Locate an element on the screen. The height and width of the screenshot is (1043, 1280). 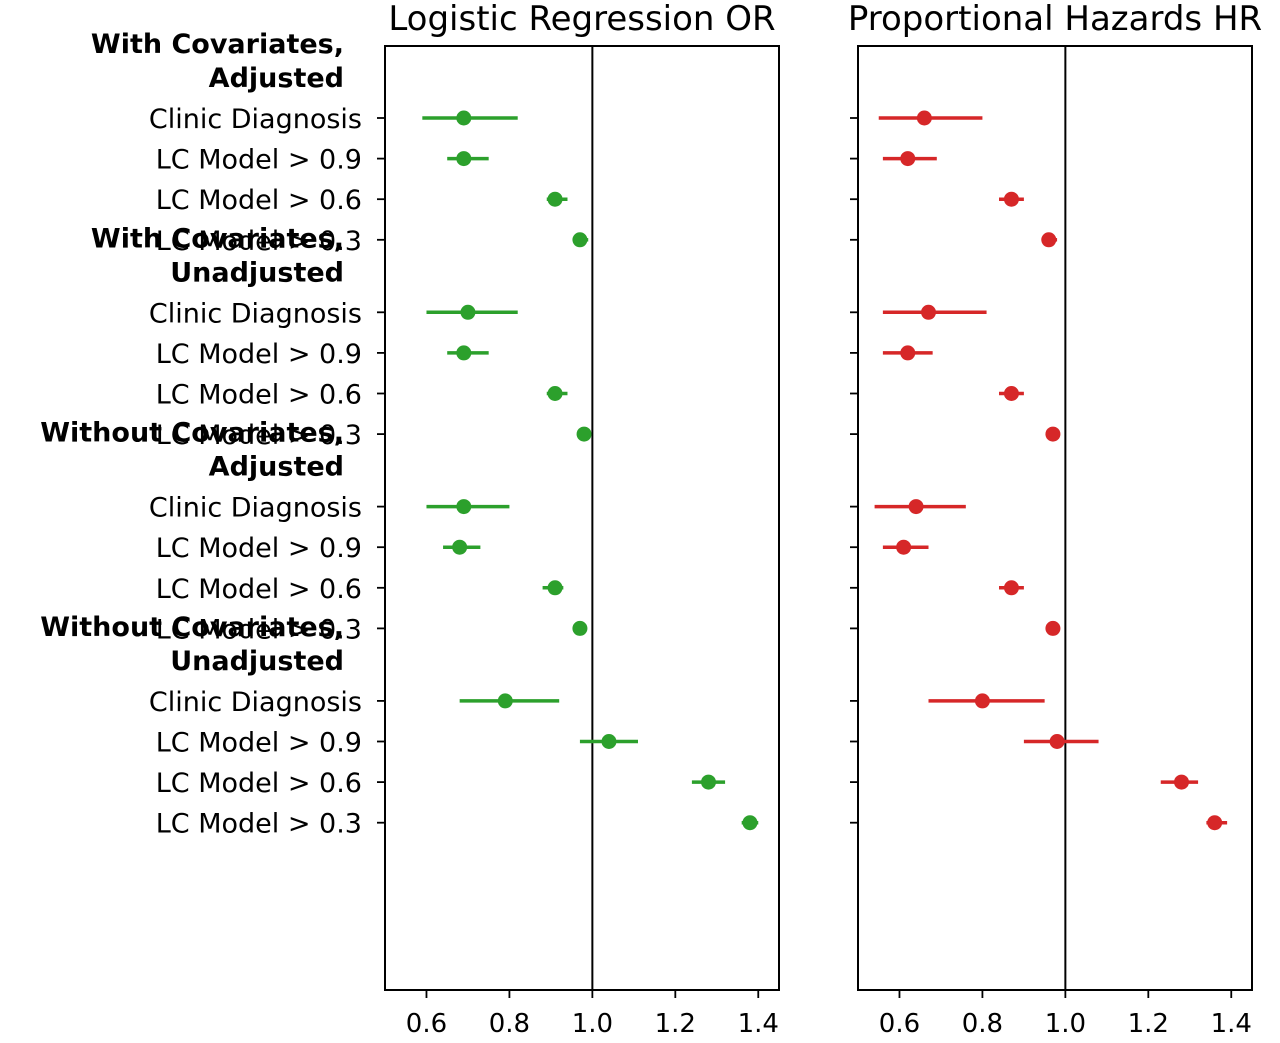
panel-title: Proportional Hazards HR is located at coordinates (1055, 19).